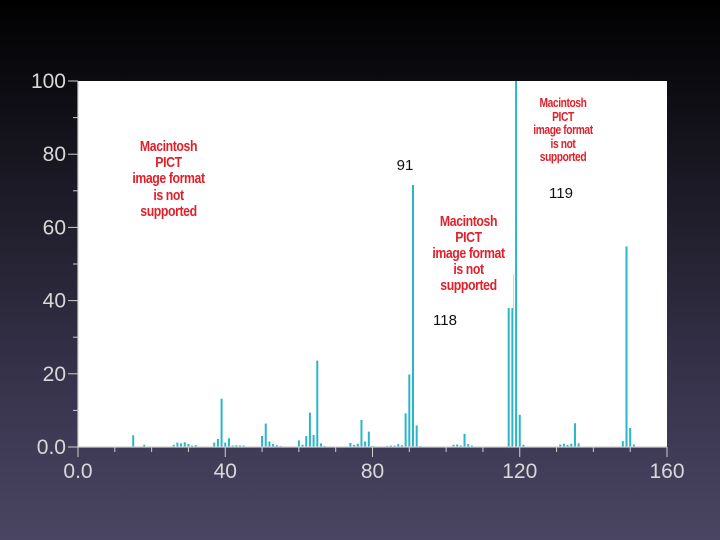 Image resolution: width=720 pixels, height=540 pixels. What do you see at coordinates (445, 320) in the screenshot?
I see `peak-annotation-label: 118` at bounding box center [445, 320].